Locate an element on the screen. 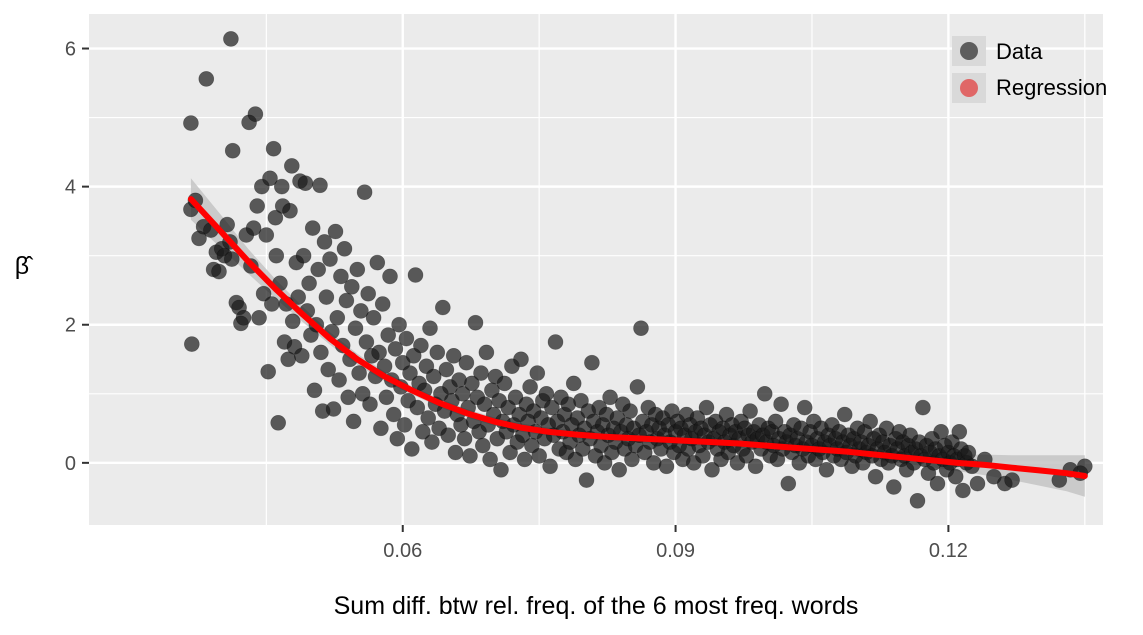  x-tick-label: 0.06 is located at coordinates (402, 551).